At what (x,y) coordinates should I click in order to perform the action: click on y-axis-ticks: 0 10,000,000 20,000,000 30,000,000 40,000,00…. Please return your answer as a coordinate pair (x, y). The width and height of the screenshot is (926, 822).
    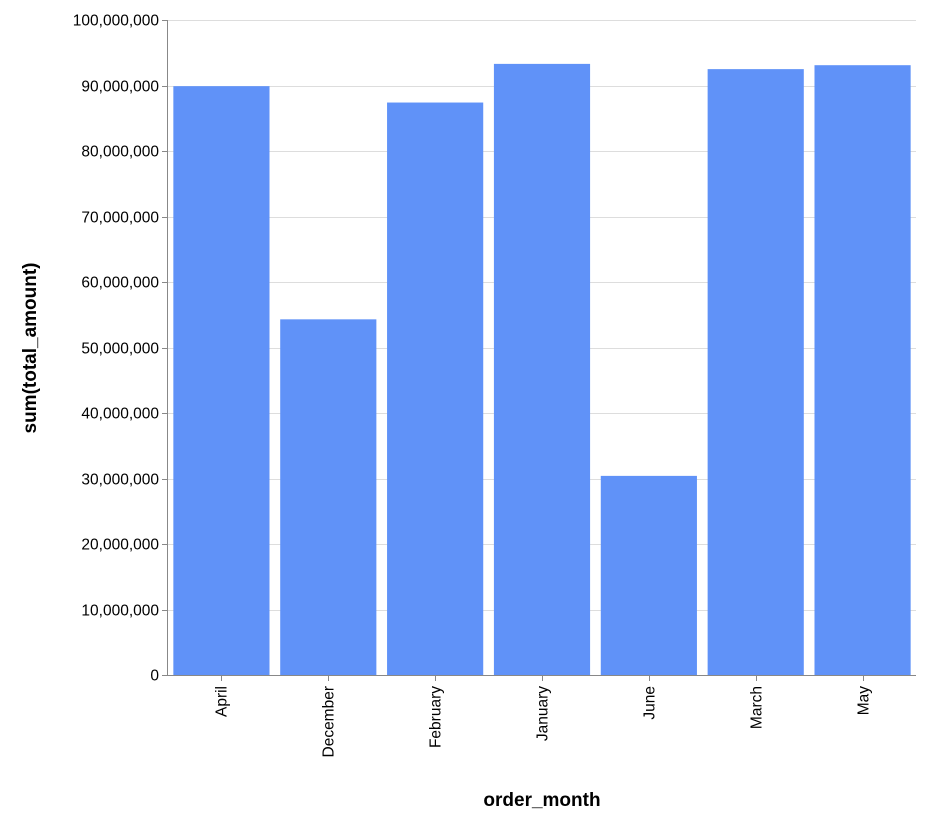
    Looking at the image, I should click on (120, 349).